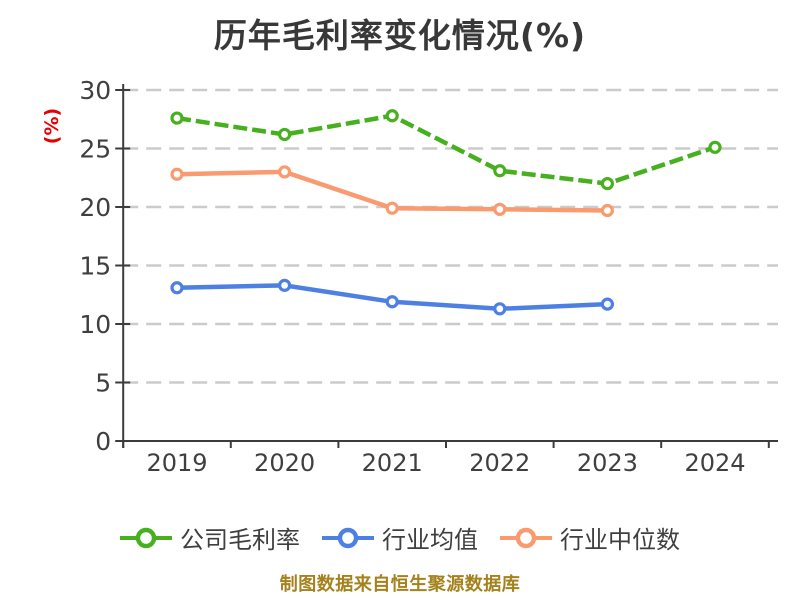 The image size is (800, 600). I want to click on x-tick-label: 2024, so click(714, 463).